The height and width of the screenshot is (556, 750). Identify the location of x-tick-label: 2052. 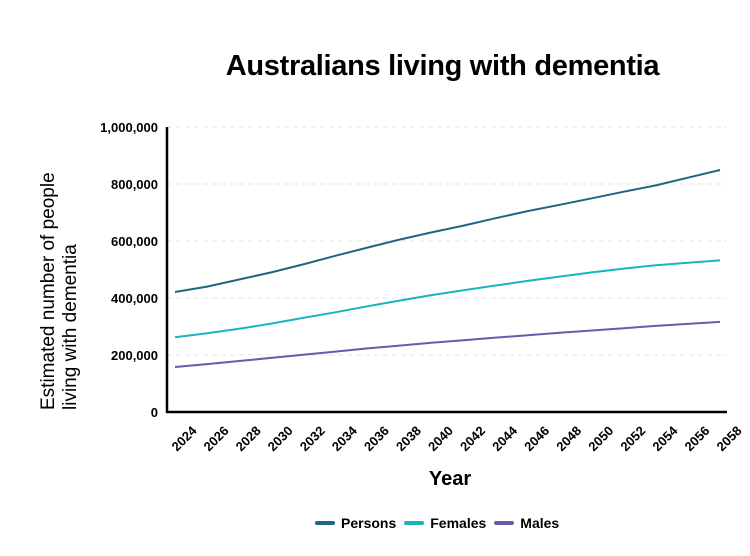
(632, 438).